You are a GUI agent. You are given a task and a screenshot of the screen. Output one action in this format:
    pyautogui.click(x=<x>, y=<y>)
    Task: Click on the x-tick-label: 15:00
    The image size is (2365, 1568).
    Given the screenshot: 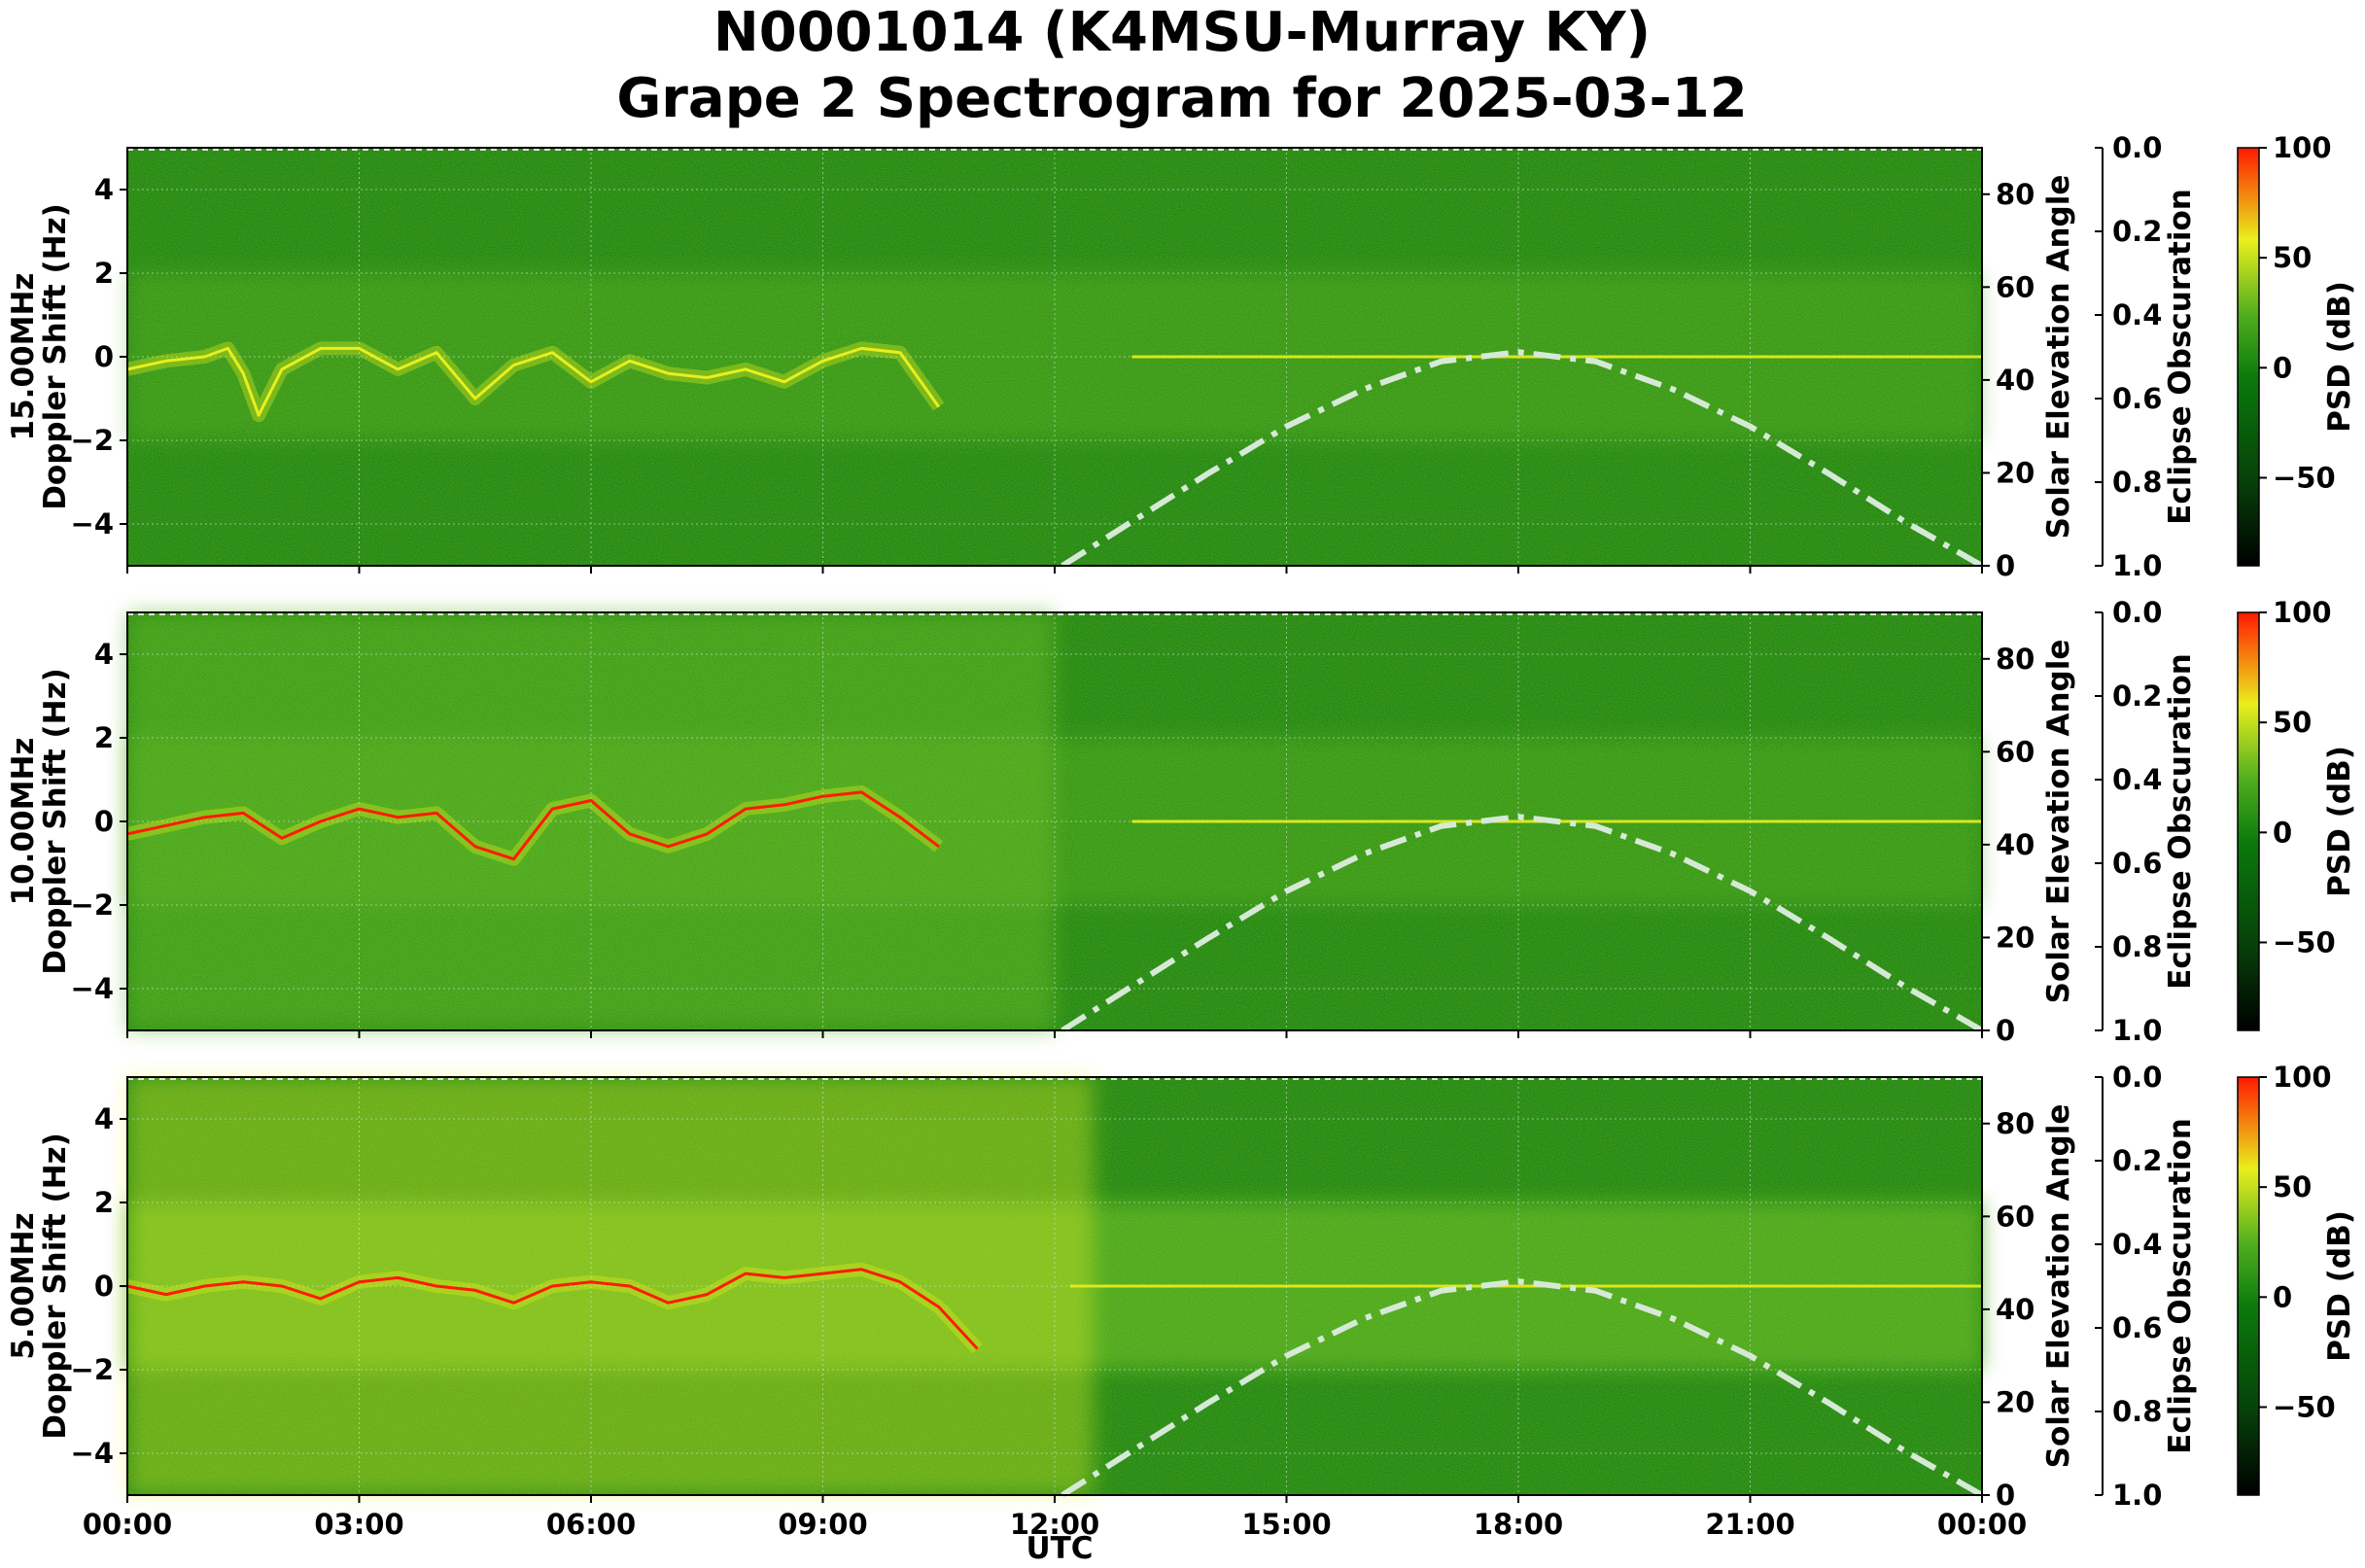 What is the action you would take?
    pyautogui.click(x=1286, y=1524)
    